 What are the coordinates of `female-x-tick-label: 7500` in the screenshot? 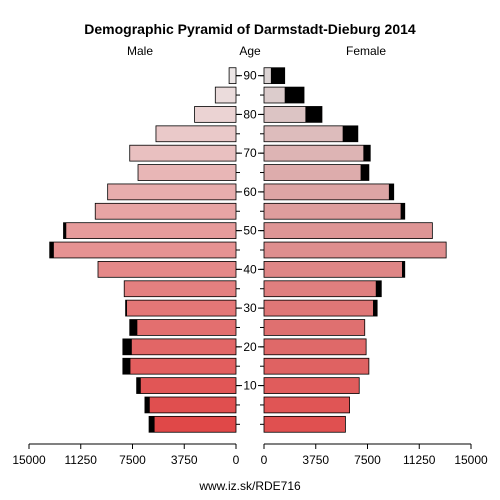 It's located at (367, 460).